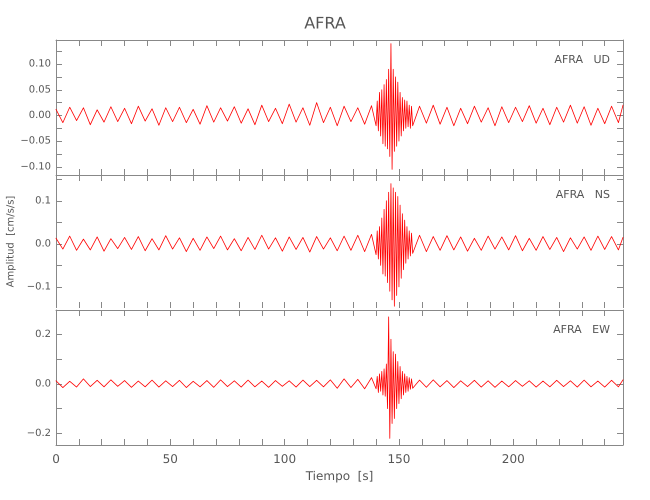 This screenshot has height=500, width=650. What do you see at coordinates (513, 459) in the screenshot?
I see `x-tick-label: 200` at bounding box center [513, 459].